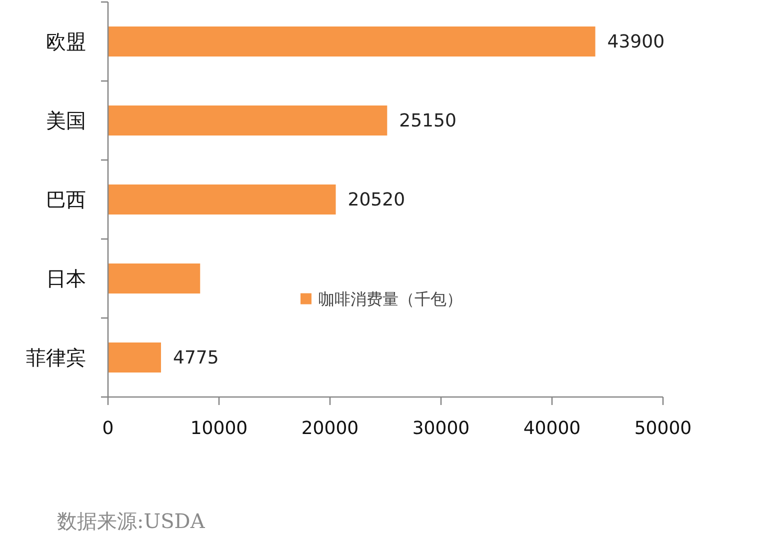 Image resolution: width=777 pixels, height=548 pixels. What do you see at coordinates (441, 428) in the screenshot?
I see `x-tick-label: 30000` at bounding box center [441, 428].